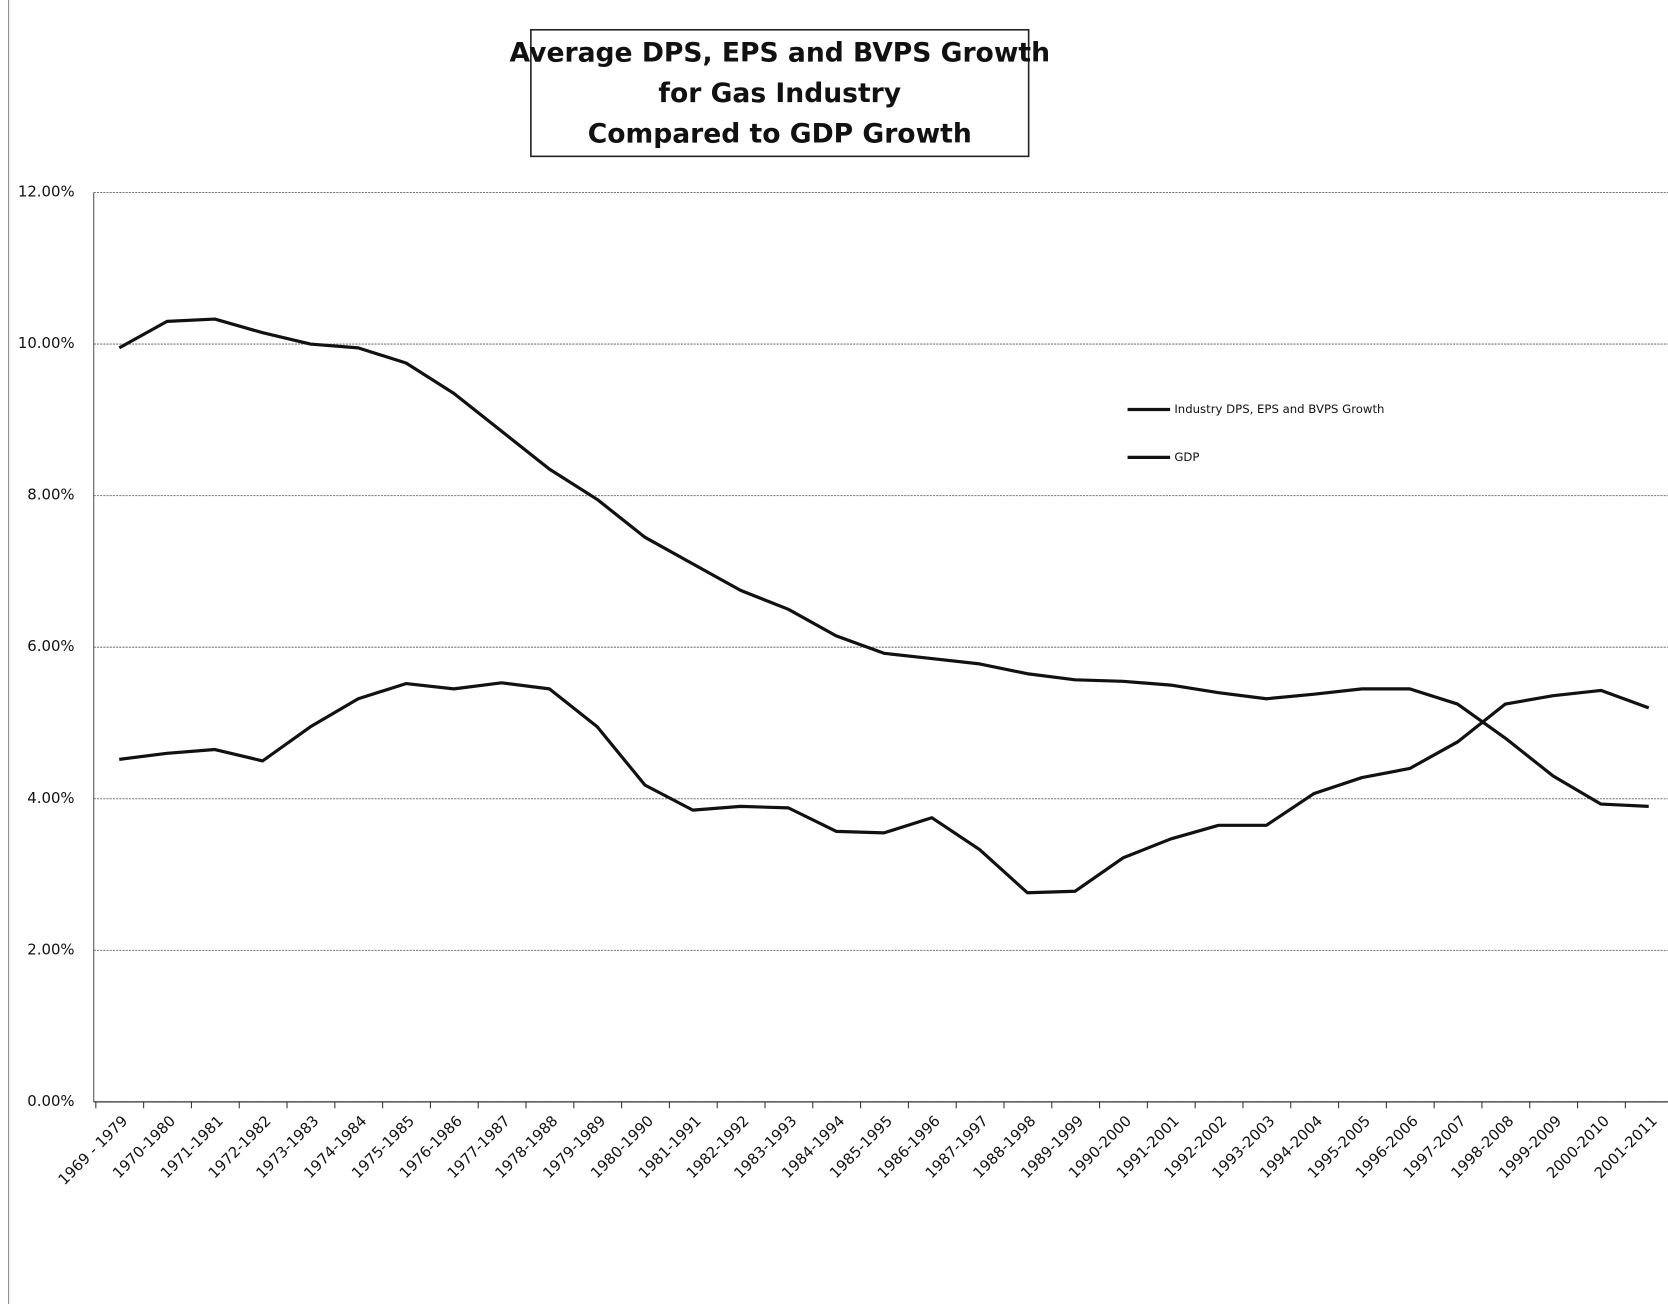 The width and height of the screenshot is (1668, 1304). I want to click on legend-label: GDP, so click(1186, 457).